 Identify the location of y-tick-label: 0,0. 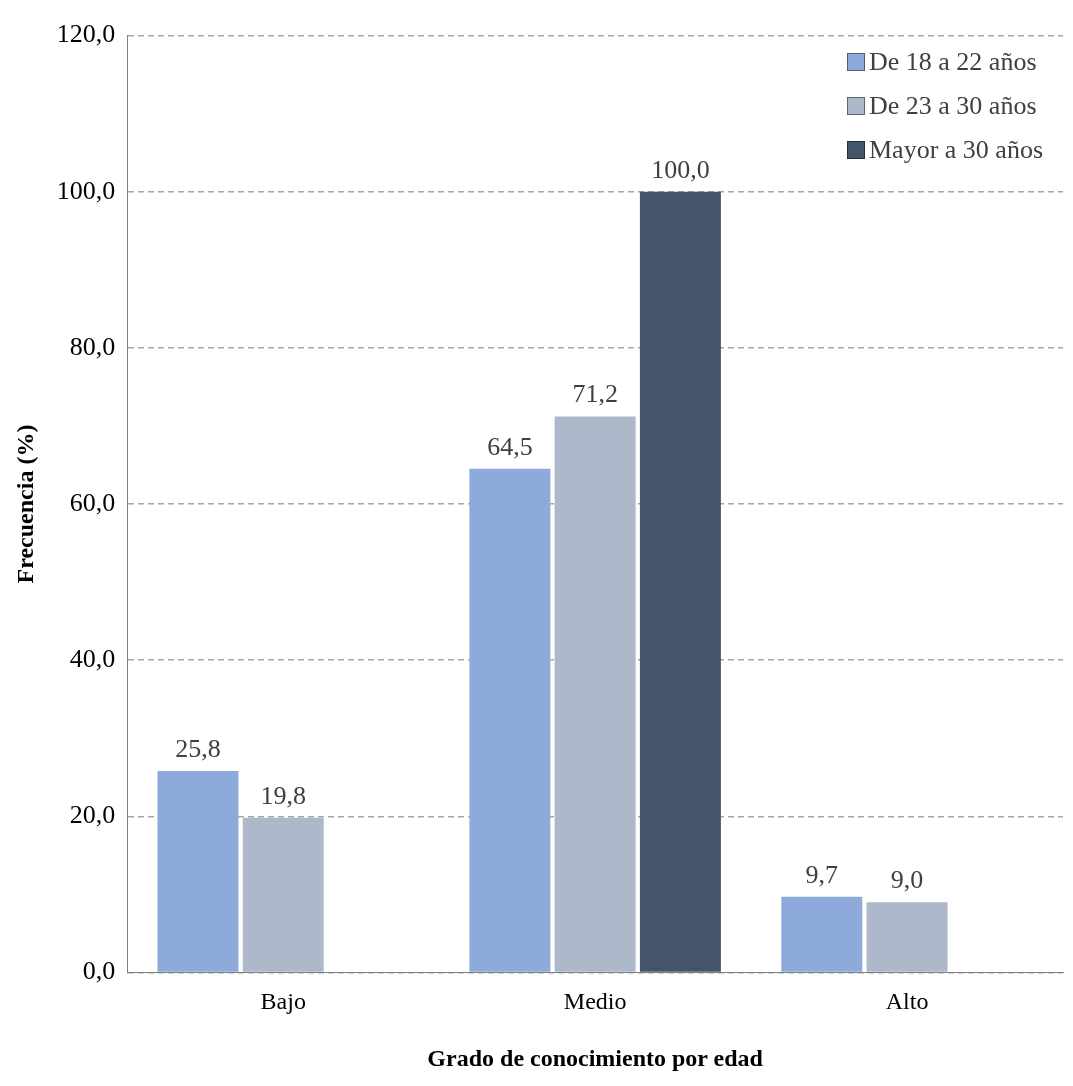
(99, 971).